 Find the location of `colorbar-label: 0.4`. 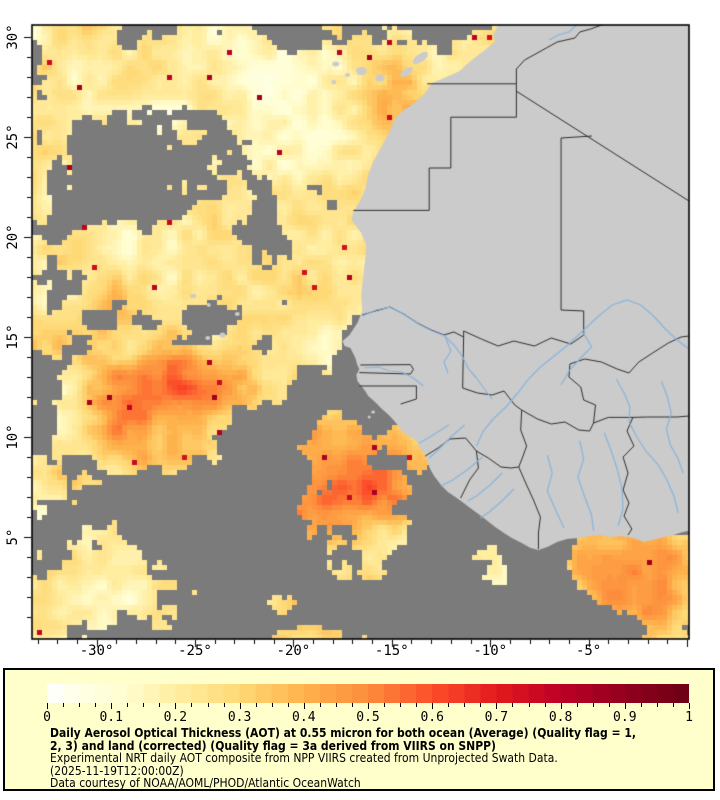

colorbar-label: 0.4 is located at coordinates (304, 717).